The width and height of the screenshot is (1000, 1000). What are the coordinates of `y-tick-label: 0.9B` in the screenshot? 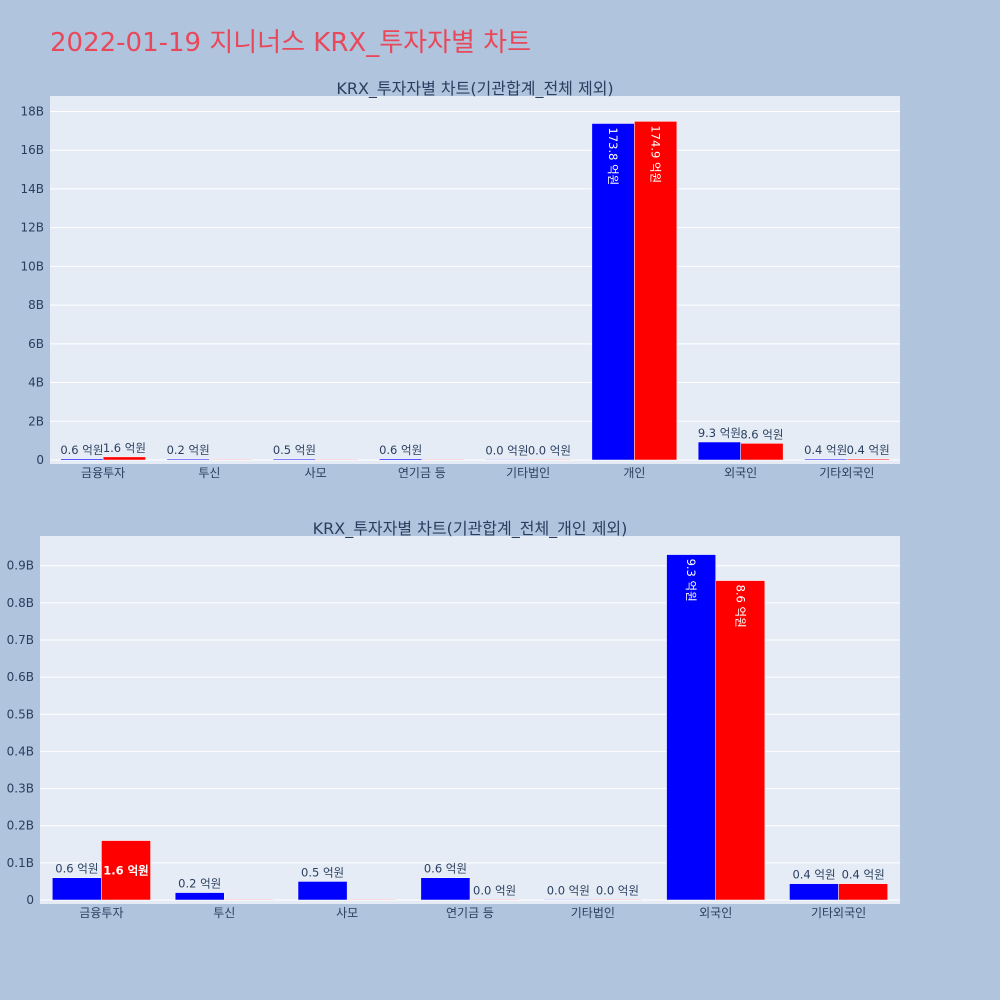 It's located at (20, 566).